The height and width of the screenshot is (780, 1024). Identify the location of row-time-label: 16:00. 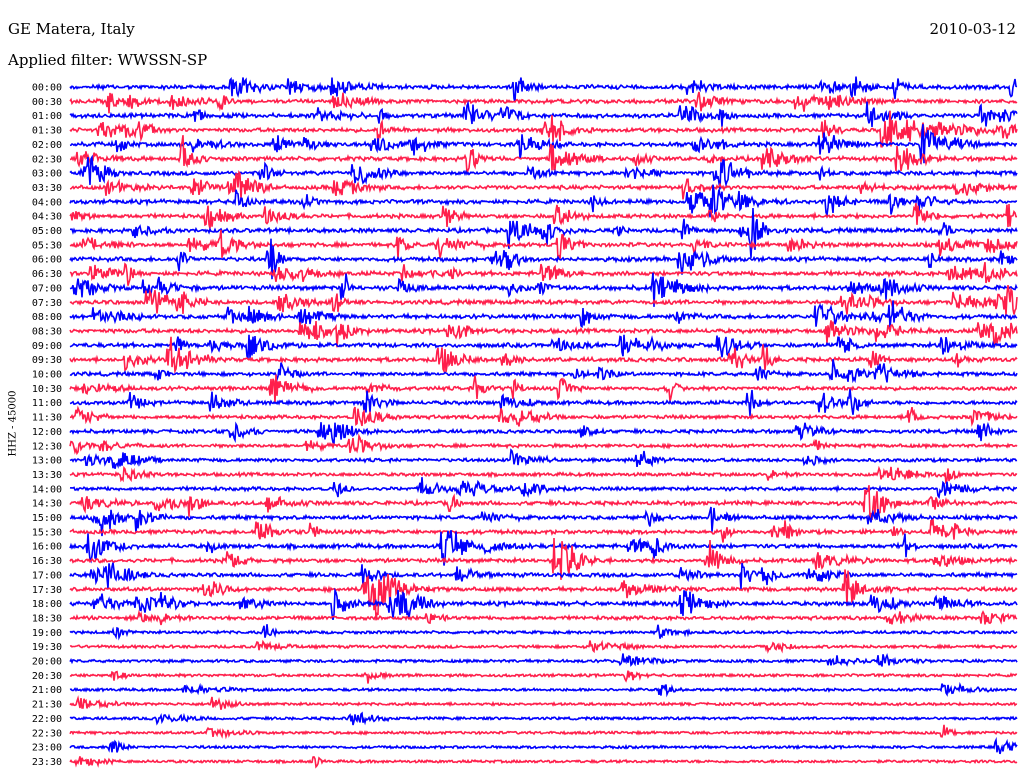
(47, 547).